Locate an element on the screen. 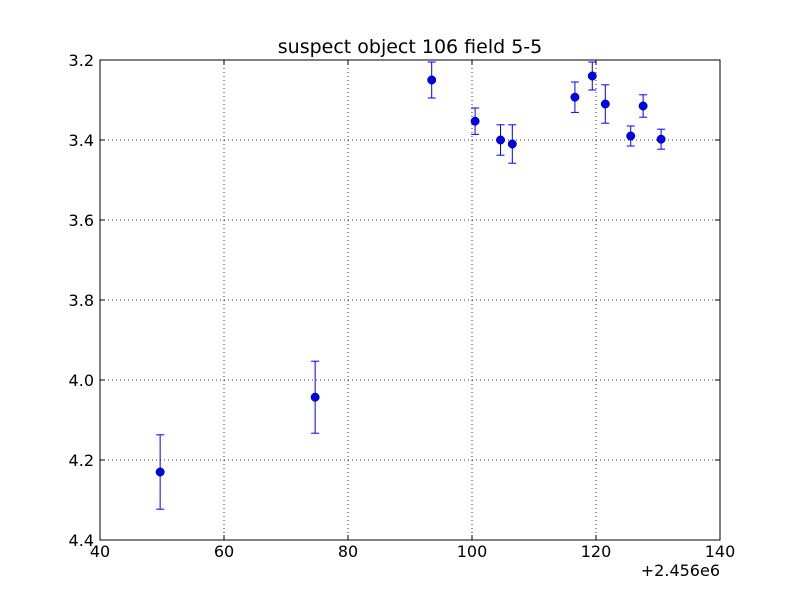  y-tick-label: 3.4 is located at coordinates (81, 140).